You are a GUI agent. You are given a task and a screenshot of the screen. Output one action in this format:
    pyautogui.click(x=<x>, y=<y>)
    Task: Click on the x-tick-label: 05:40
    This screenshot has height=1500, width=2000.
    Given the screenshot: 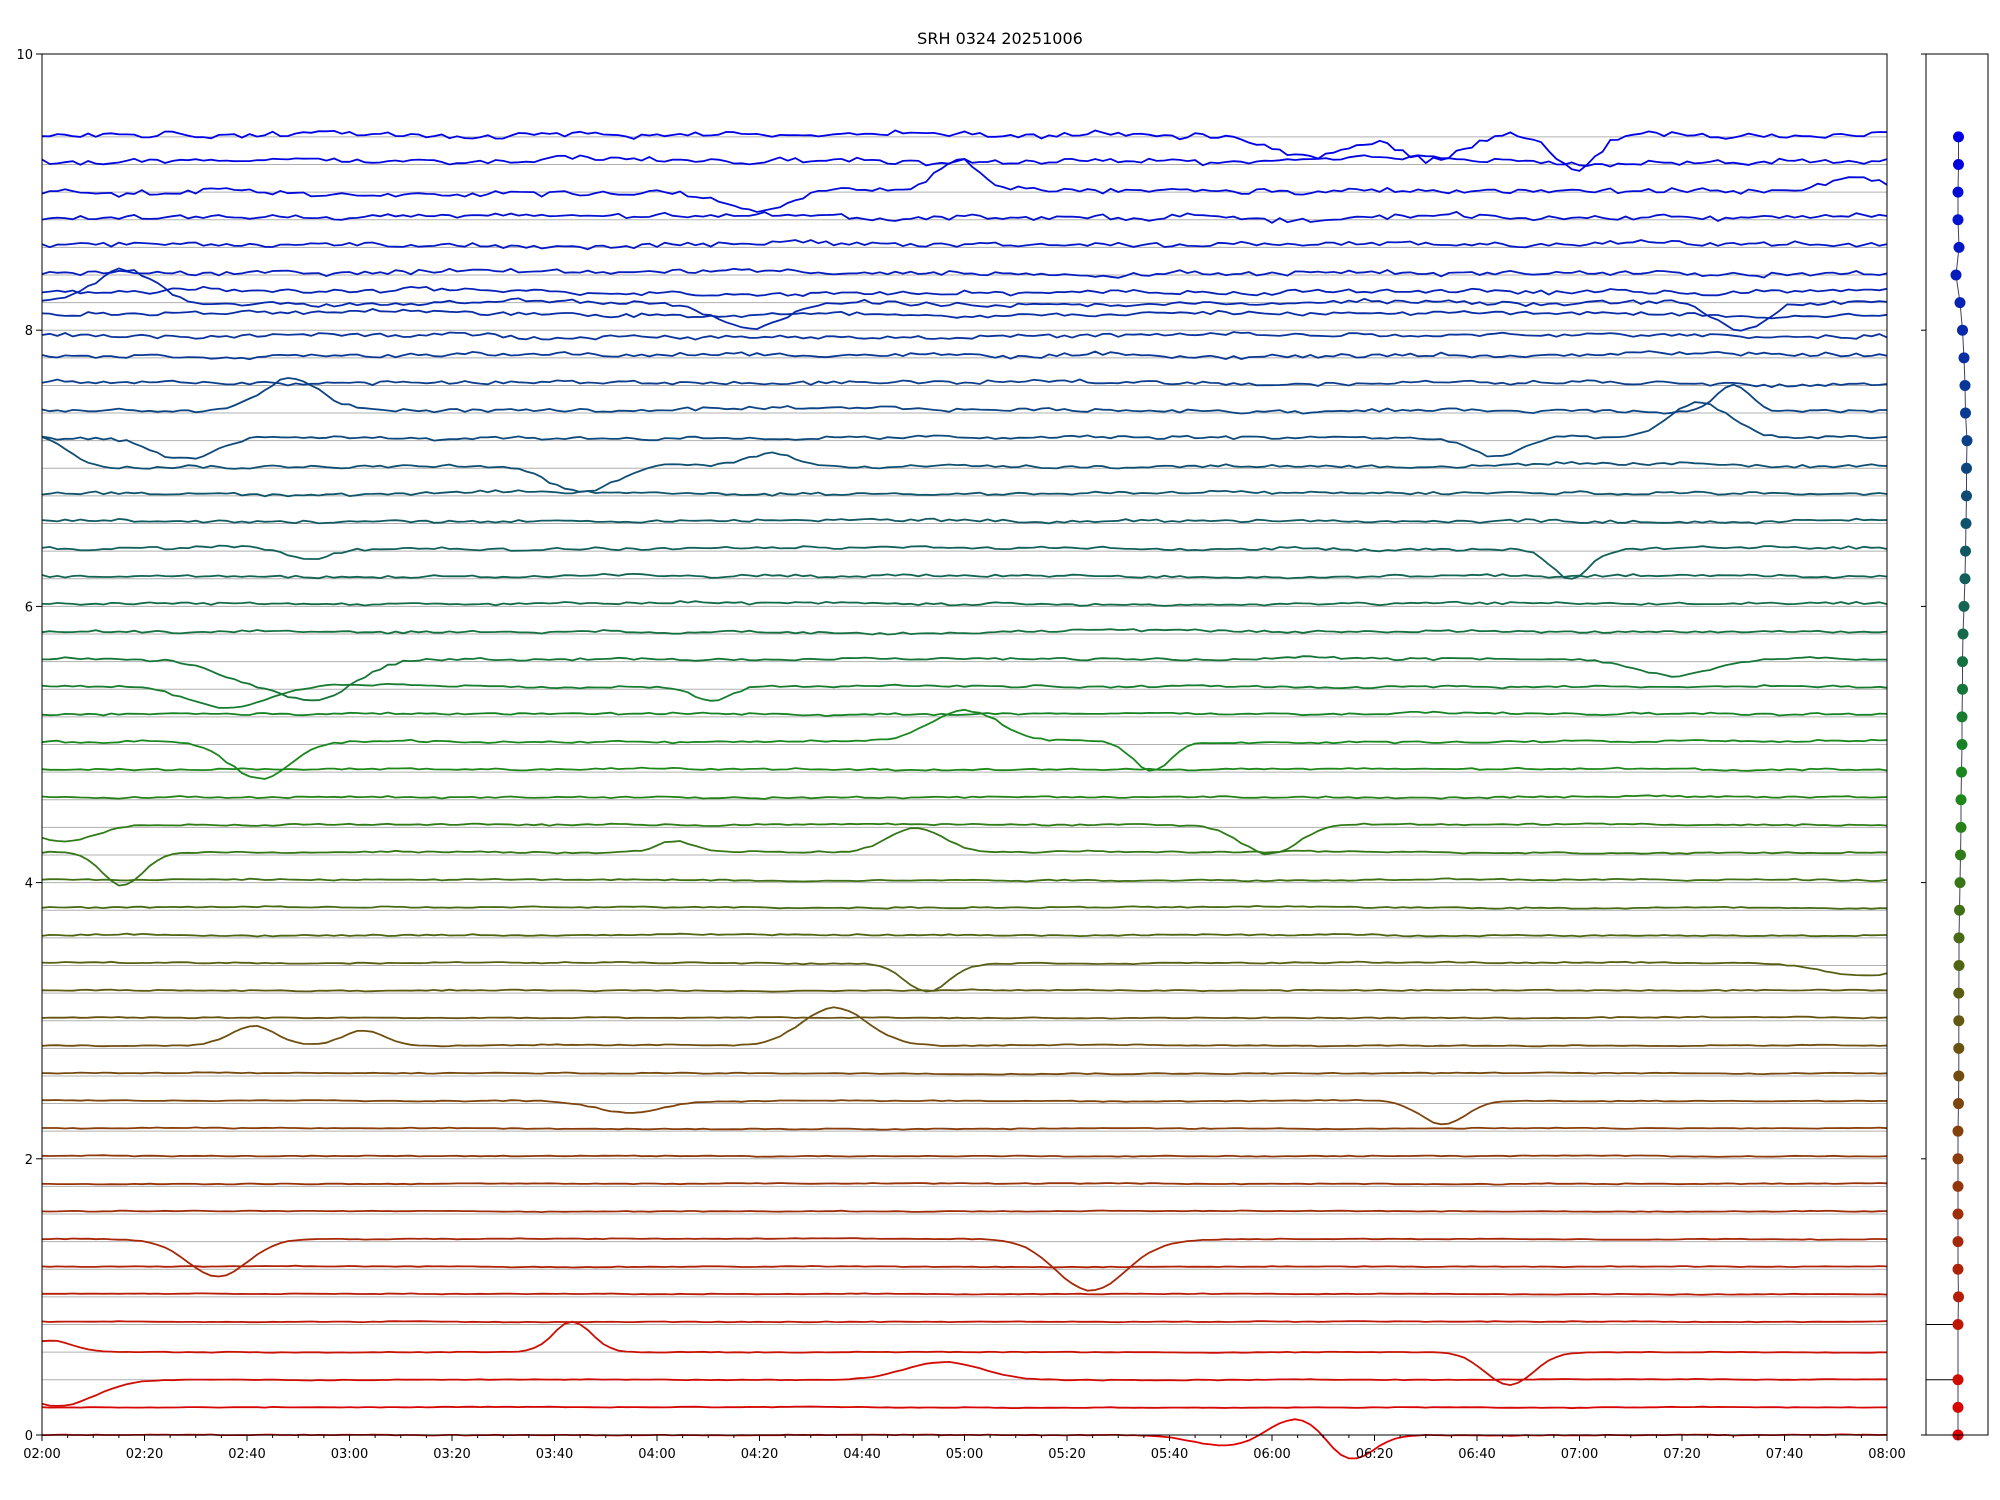 What is the action you would take?
    pyautogui.click(x=1169, y=1454)
    